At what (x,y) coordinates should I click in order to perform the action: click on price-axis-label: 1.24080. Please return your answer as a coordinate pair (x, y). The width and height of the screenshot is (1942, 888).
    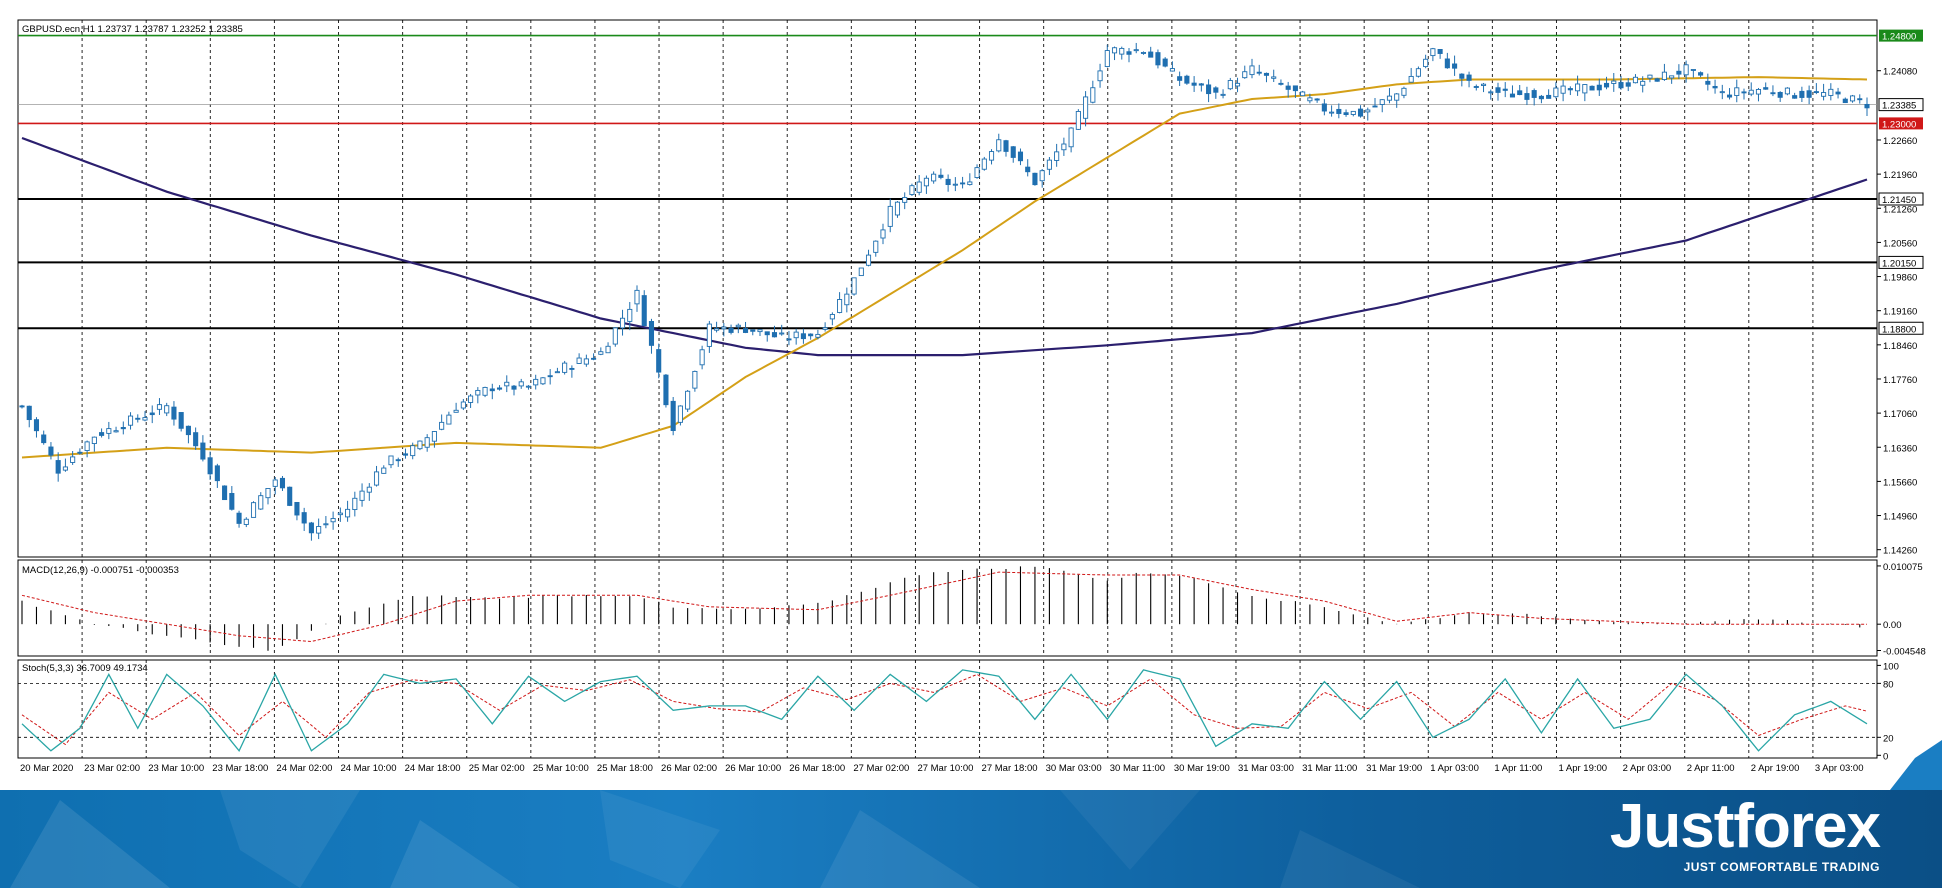
    Looking at the image, I should click on (1900, 72).